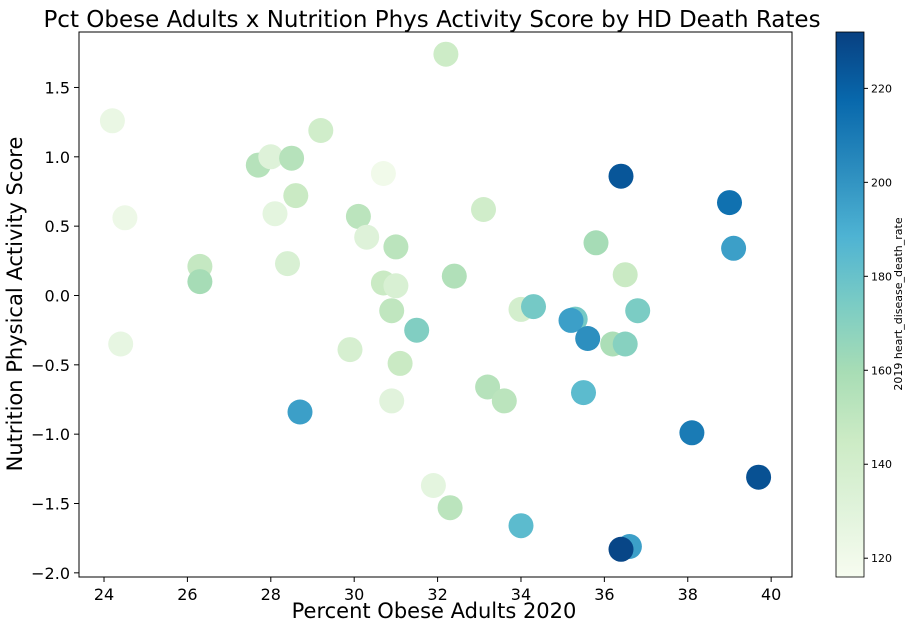  What do you see at coordinates (187, 594) in the screenshot?
I see `x-tick-label: 26` at bounding box center [187, 594].